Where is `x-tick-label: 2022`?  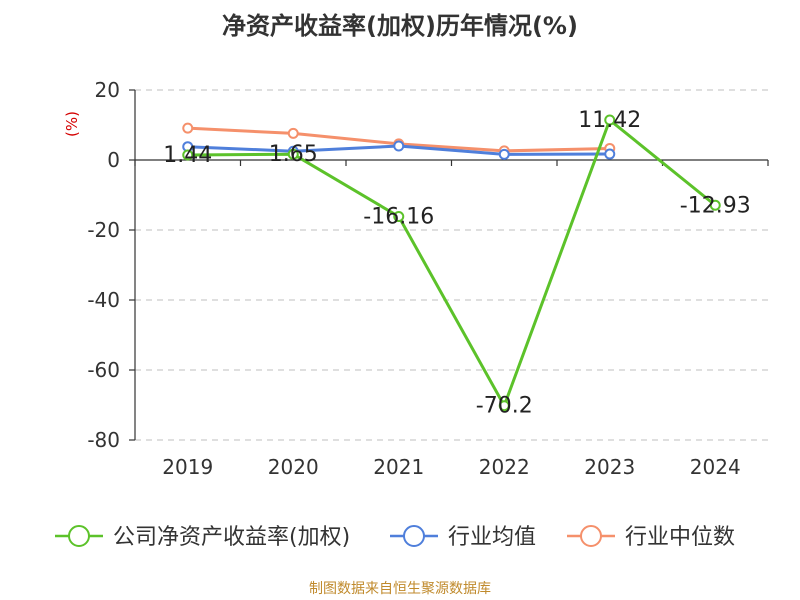
x-tick-label: 2022 is located at coordinates (504, 467).